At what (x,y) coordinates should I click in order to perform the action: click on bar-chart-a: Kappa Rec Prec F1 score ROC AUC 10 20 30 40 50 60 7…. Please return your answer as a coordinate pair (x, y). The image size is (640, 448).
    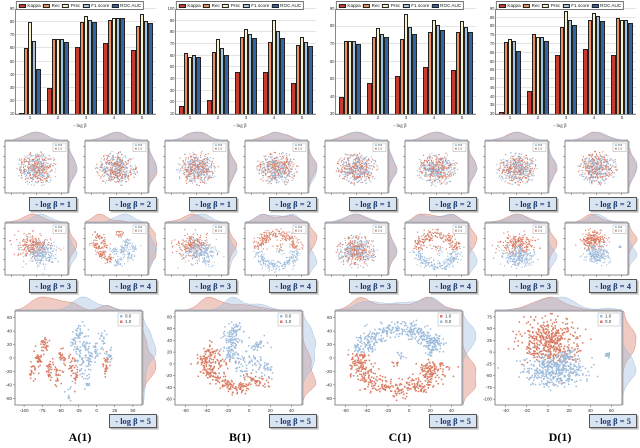
    Looking at the image, I should click on (80, 65).